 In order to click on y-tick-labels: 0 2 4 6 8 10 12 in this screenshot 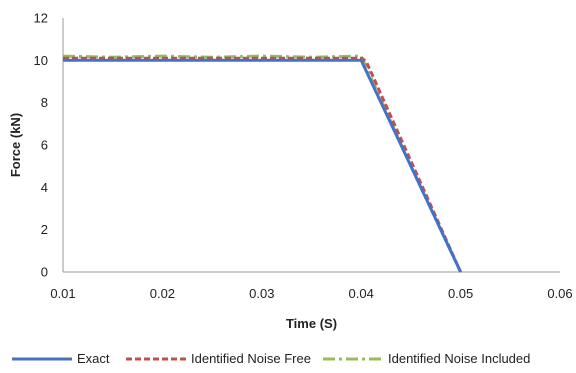, I will do `click(41, 145)`.